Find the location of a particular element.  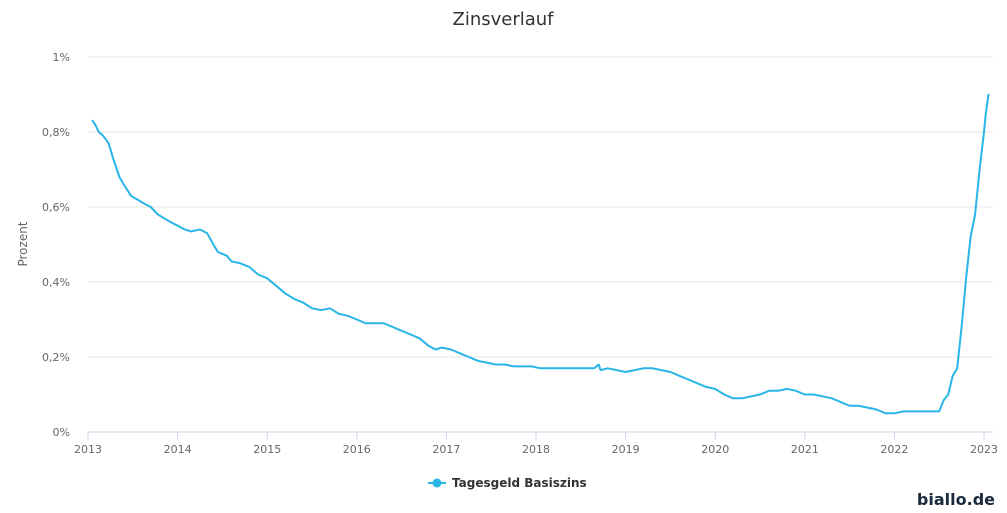

chart-title: Zinsverlauf is located at coordinates (503, 19).